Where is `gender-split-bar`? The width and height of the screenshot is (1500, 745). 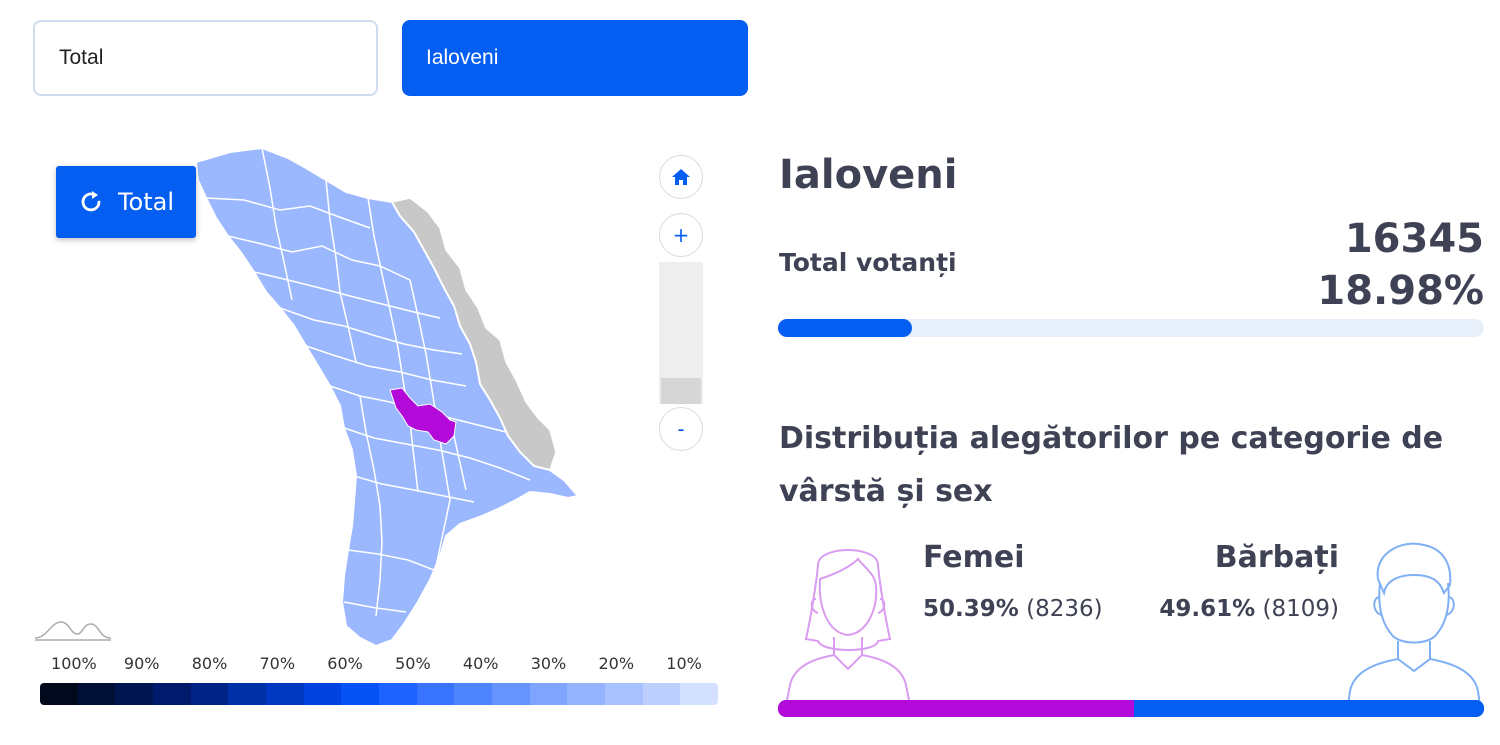
gender-split-bar is located at coordinates (1131, 708).